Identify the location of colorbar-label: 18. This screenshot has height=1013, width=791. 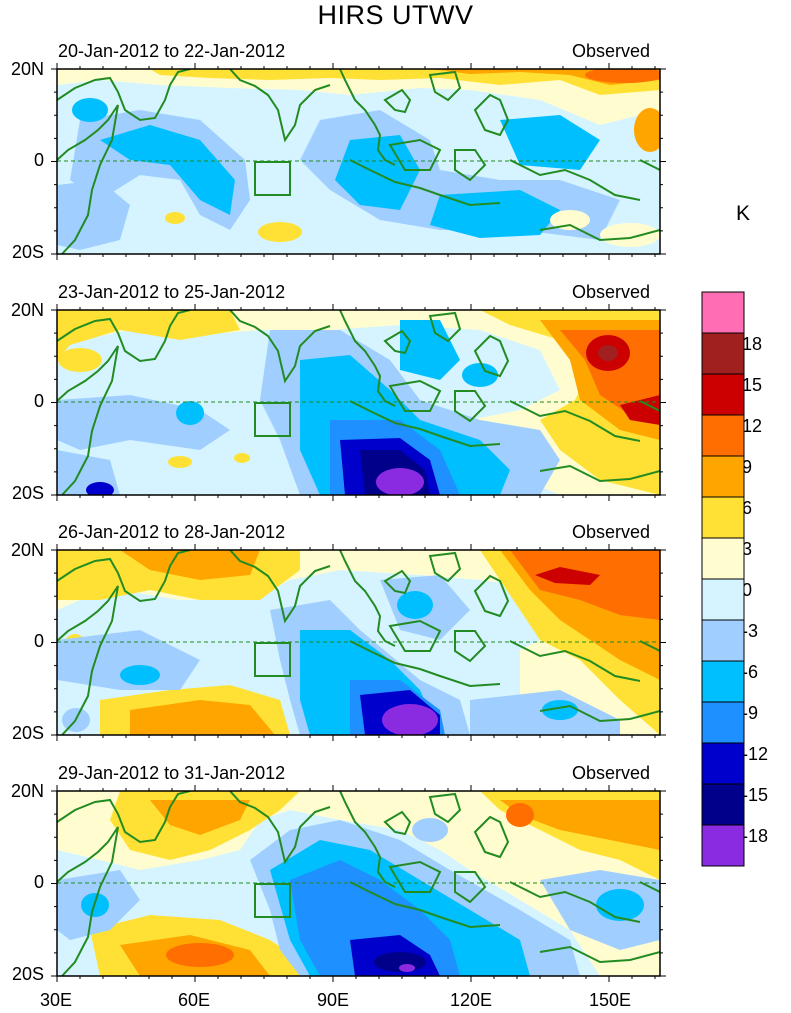
(752, 344).